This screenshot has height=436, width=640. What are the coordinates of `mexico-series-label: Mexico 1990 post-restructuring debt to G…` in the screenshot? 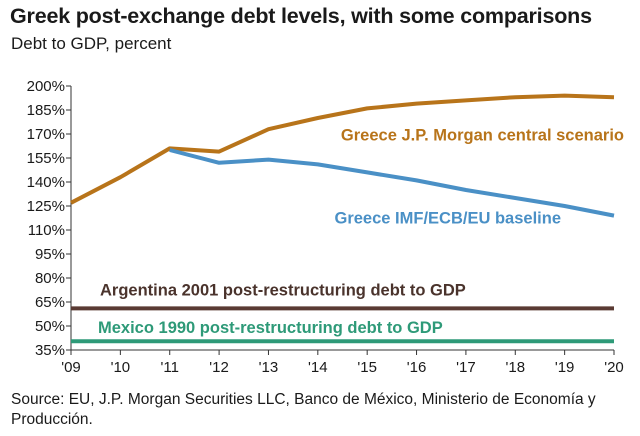 It's located at (270, 328).